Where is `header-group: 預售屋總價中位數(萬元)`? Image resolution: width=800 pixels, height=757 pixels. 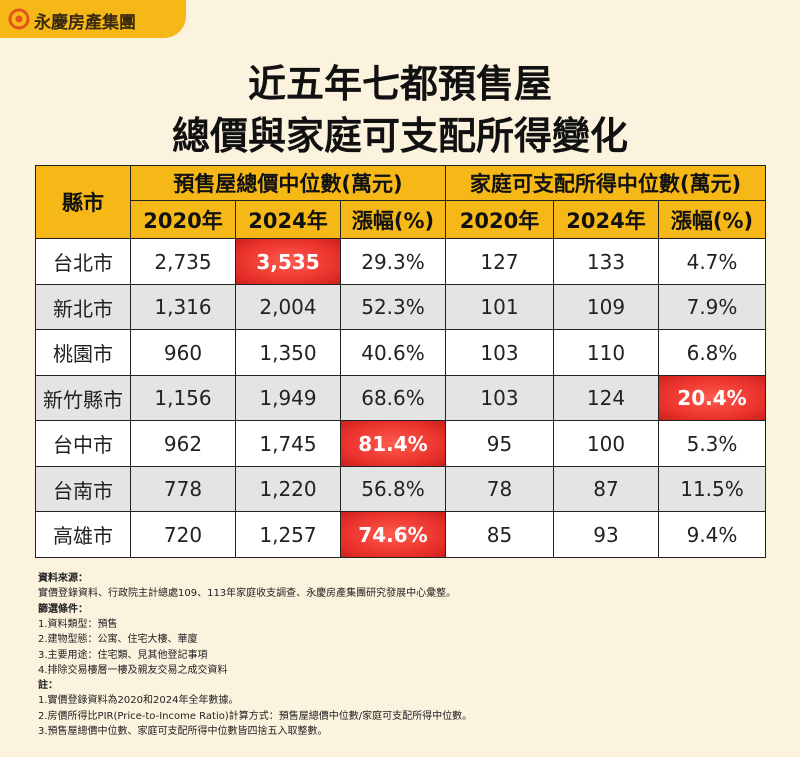
header-group: 預售屋總價中位數(萬元) is located at coordinates (288, 183).